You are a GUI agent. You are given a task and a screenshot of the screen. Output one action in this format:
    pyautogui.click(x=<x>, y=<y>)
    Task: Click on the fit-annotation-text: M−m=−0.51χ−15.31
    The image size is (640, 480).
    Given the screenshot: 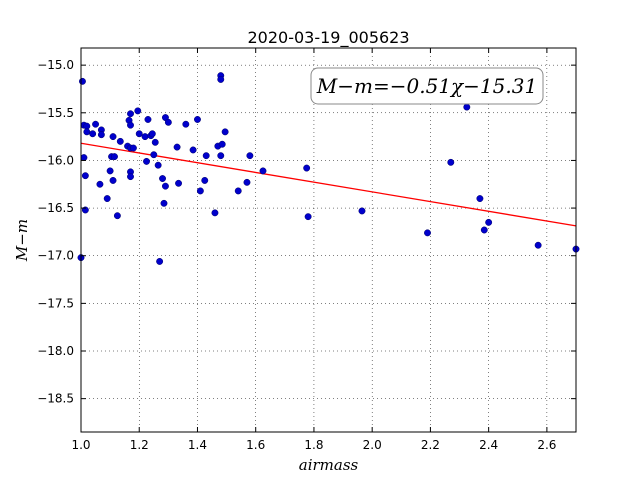 What is the action you would take?
    pyautogui.click(x=426, y=86)
    